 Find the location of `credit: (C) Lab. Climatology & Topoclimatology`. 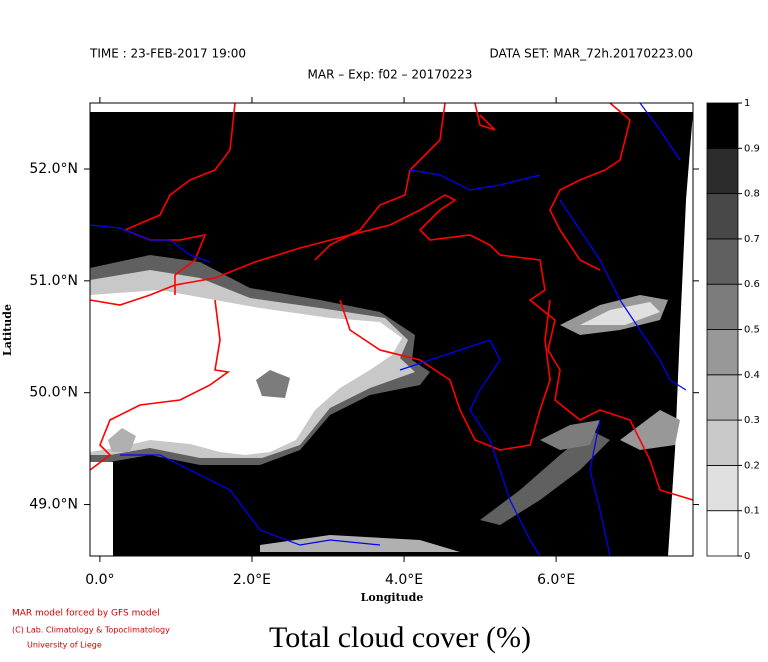

credit: (C) Lab. Climatology & Topoclimatology is located at coordinates (91, 630).